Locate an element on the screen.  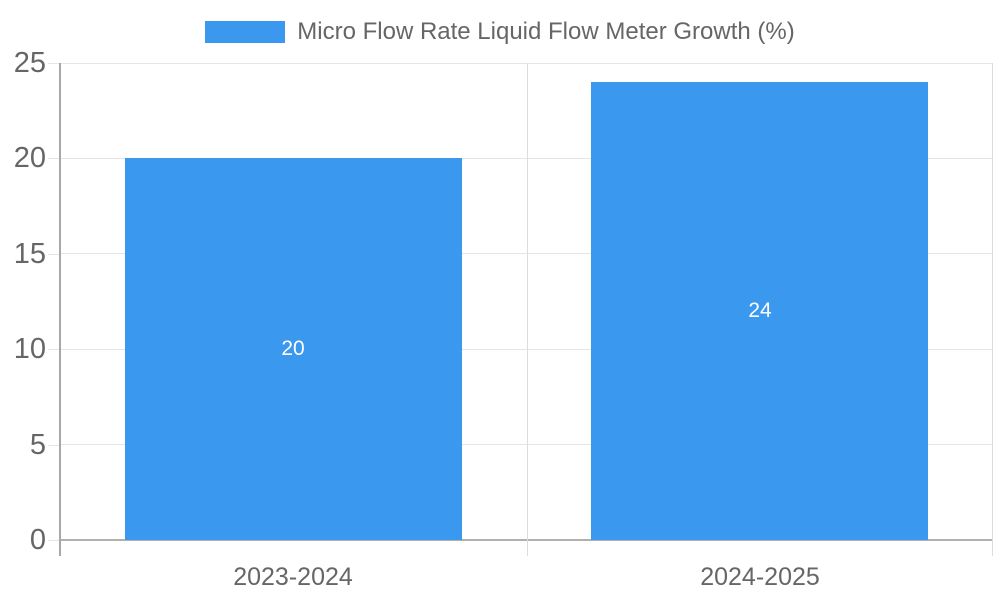
y-tick-label: 0 is located at coordinates (37, 540).